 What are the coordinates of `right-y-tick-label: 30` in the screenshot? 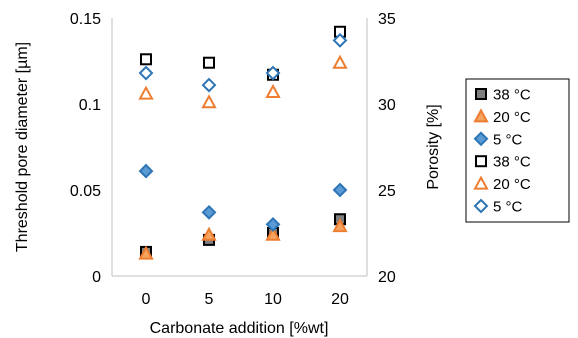 It's located at (387, 105).